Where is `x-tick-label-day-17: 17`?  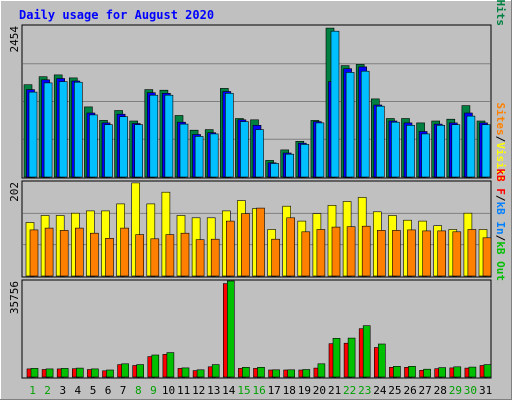 x-tick-label-day-17: 17 is located at coordinates (274, 390).